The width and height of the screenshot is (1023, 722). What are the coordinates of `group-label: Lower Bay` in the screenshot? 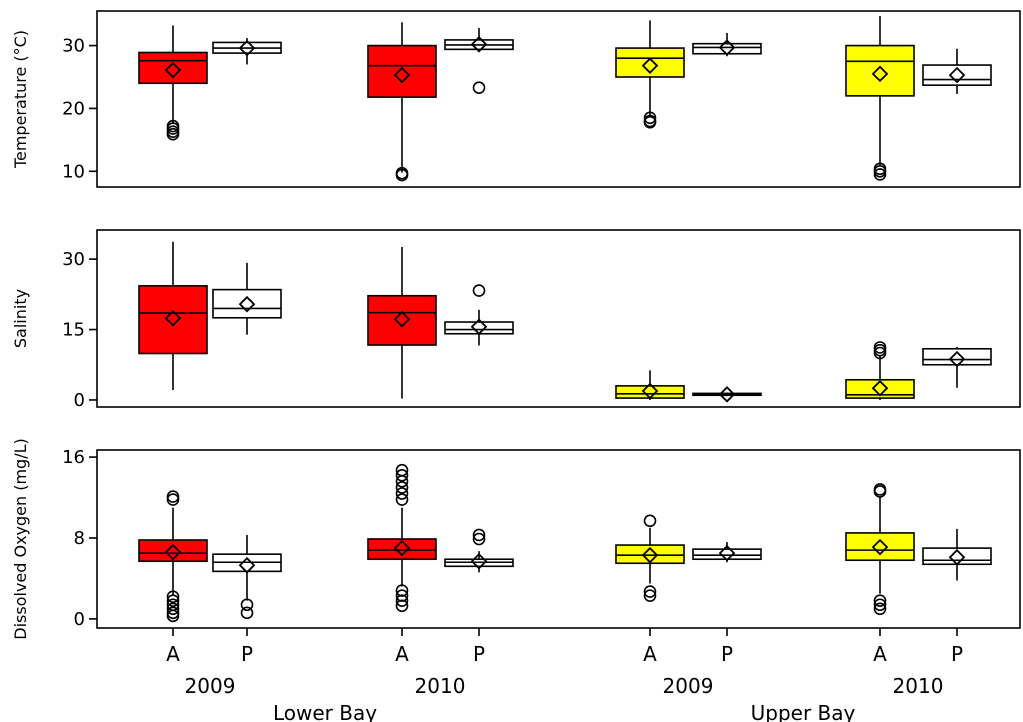 It's located at (325, 711).